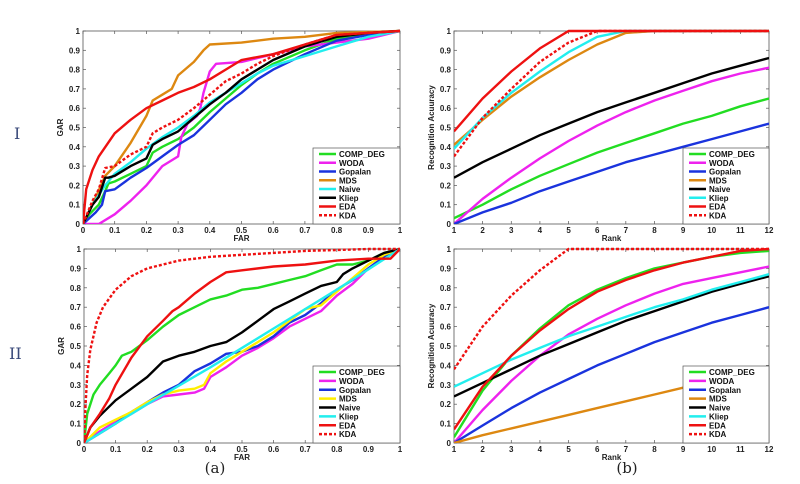 The image size is (800, 484). What do you see at coordinates (611, 374) in the screenshot?
I see `series-line-gopalan` at bounding box center [611, 374].